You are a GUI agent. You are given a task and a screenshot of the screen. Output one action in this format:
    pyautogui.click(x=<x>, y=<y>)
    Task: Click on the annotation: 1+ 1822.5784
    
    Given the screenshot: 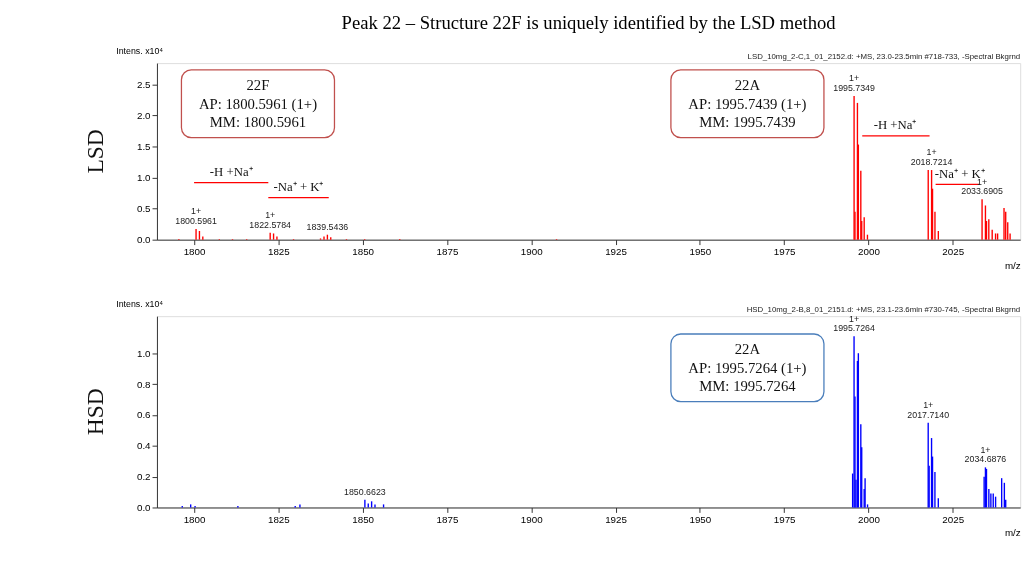 What is the action you would take?
    pyautogui.click(x=270, y=220)
    